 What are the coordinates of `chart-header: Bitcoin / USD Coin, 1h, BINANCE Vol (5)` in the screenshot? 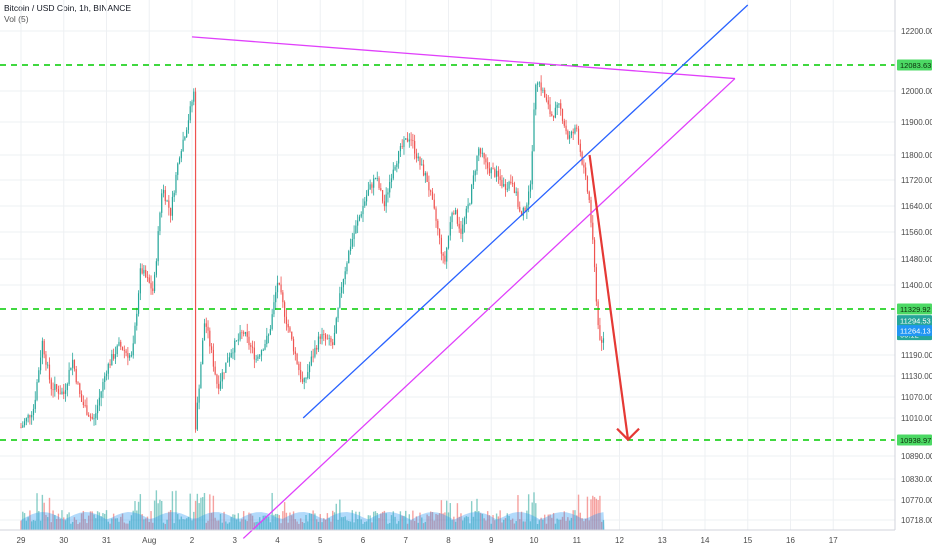 It's located at (67, 14).